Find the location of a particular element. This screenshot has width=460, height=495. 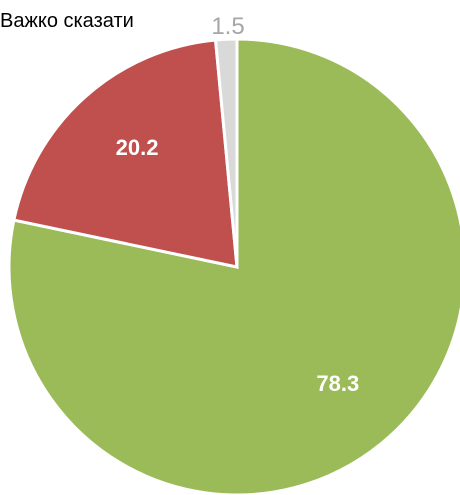

pie-slice-gray is located at coordinates (226, 152).